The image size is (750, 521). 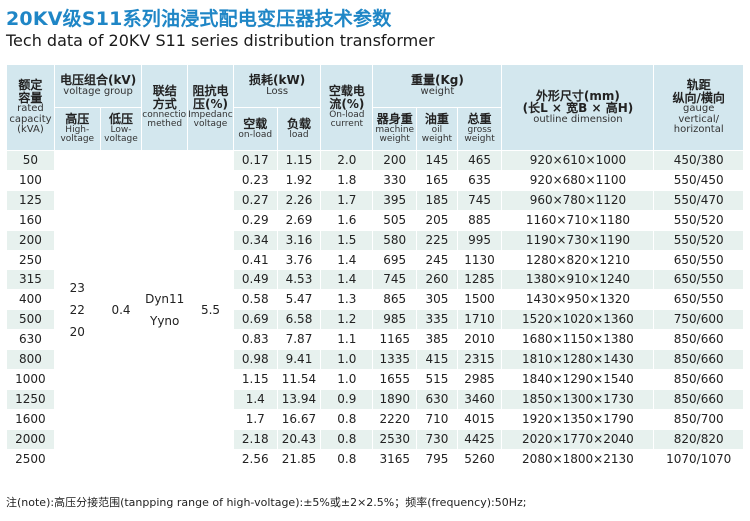 What do you see at coordinates (299, 160) in the screenshot?
I see `cell-load: 1.15` at bounding box center [299, 160].